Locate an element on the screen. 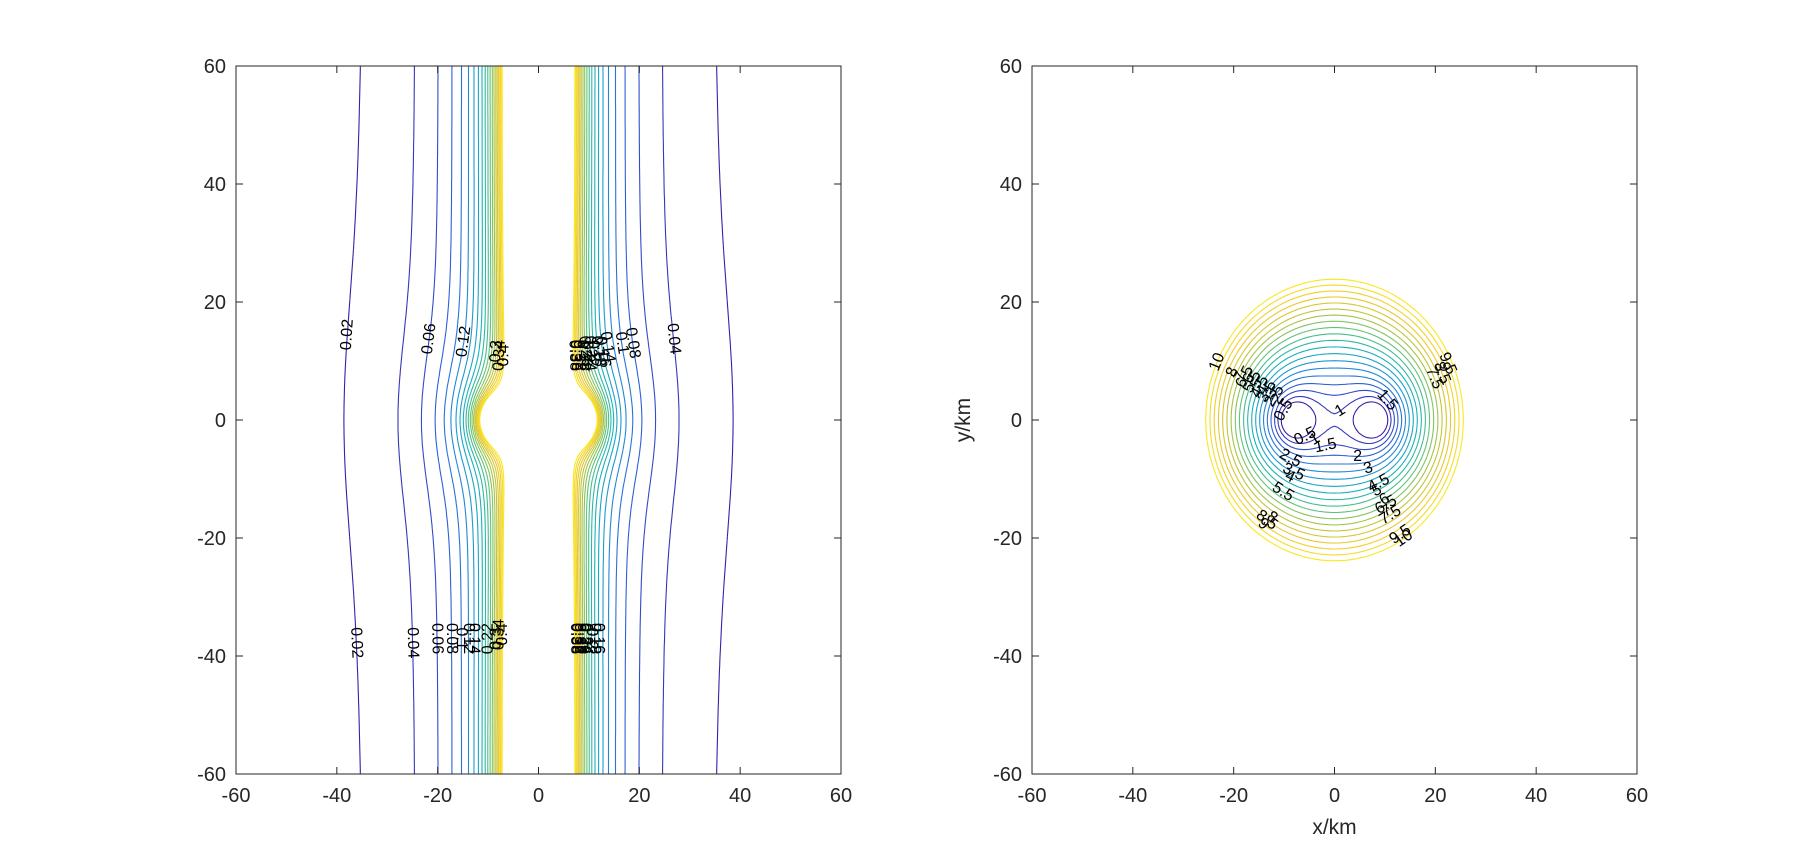  contour-line-0.38 is located at coordinates (538, 420).